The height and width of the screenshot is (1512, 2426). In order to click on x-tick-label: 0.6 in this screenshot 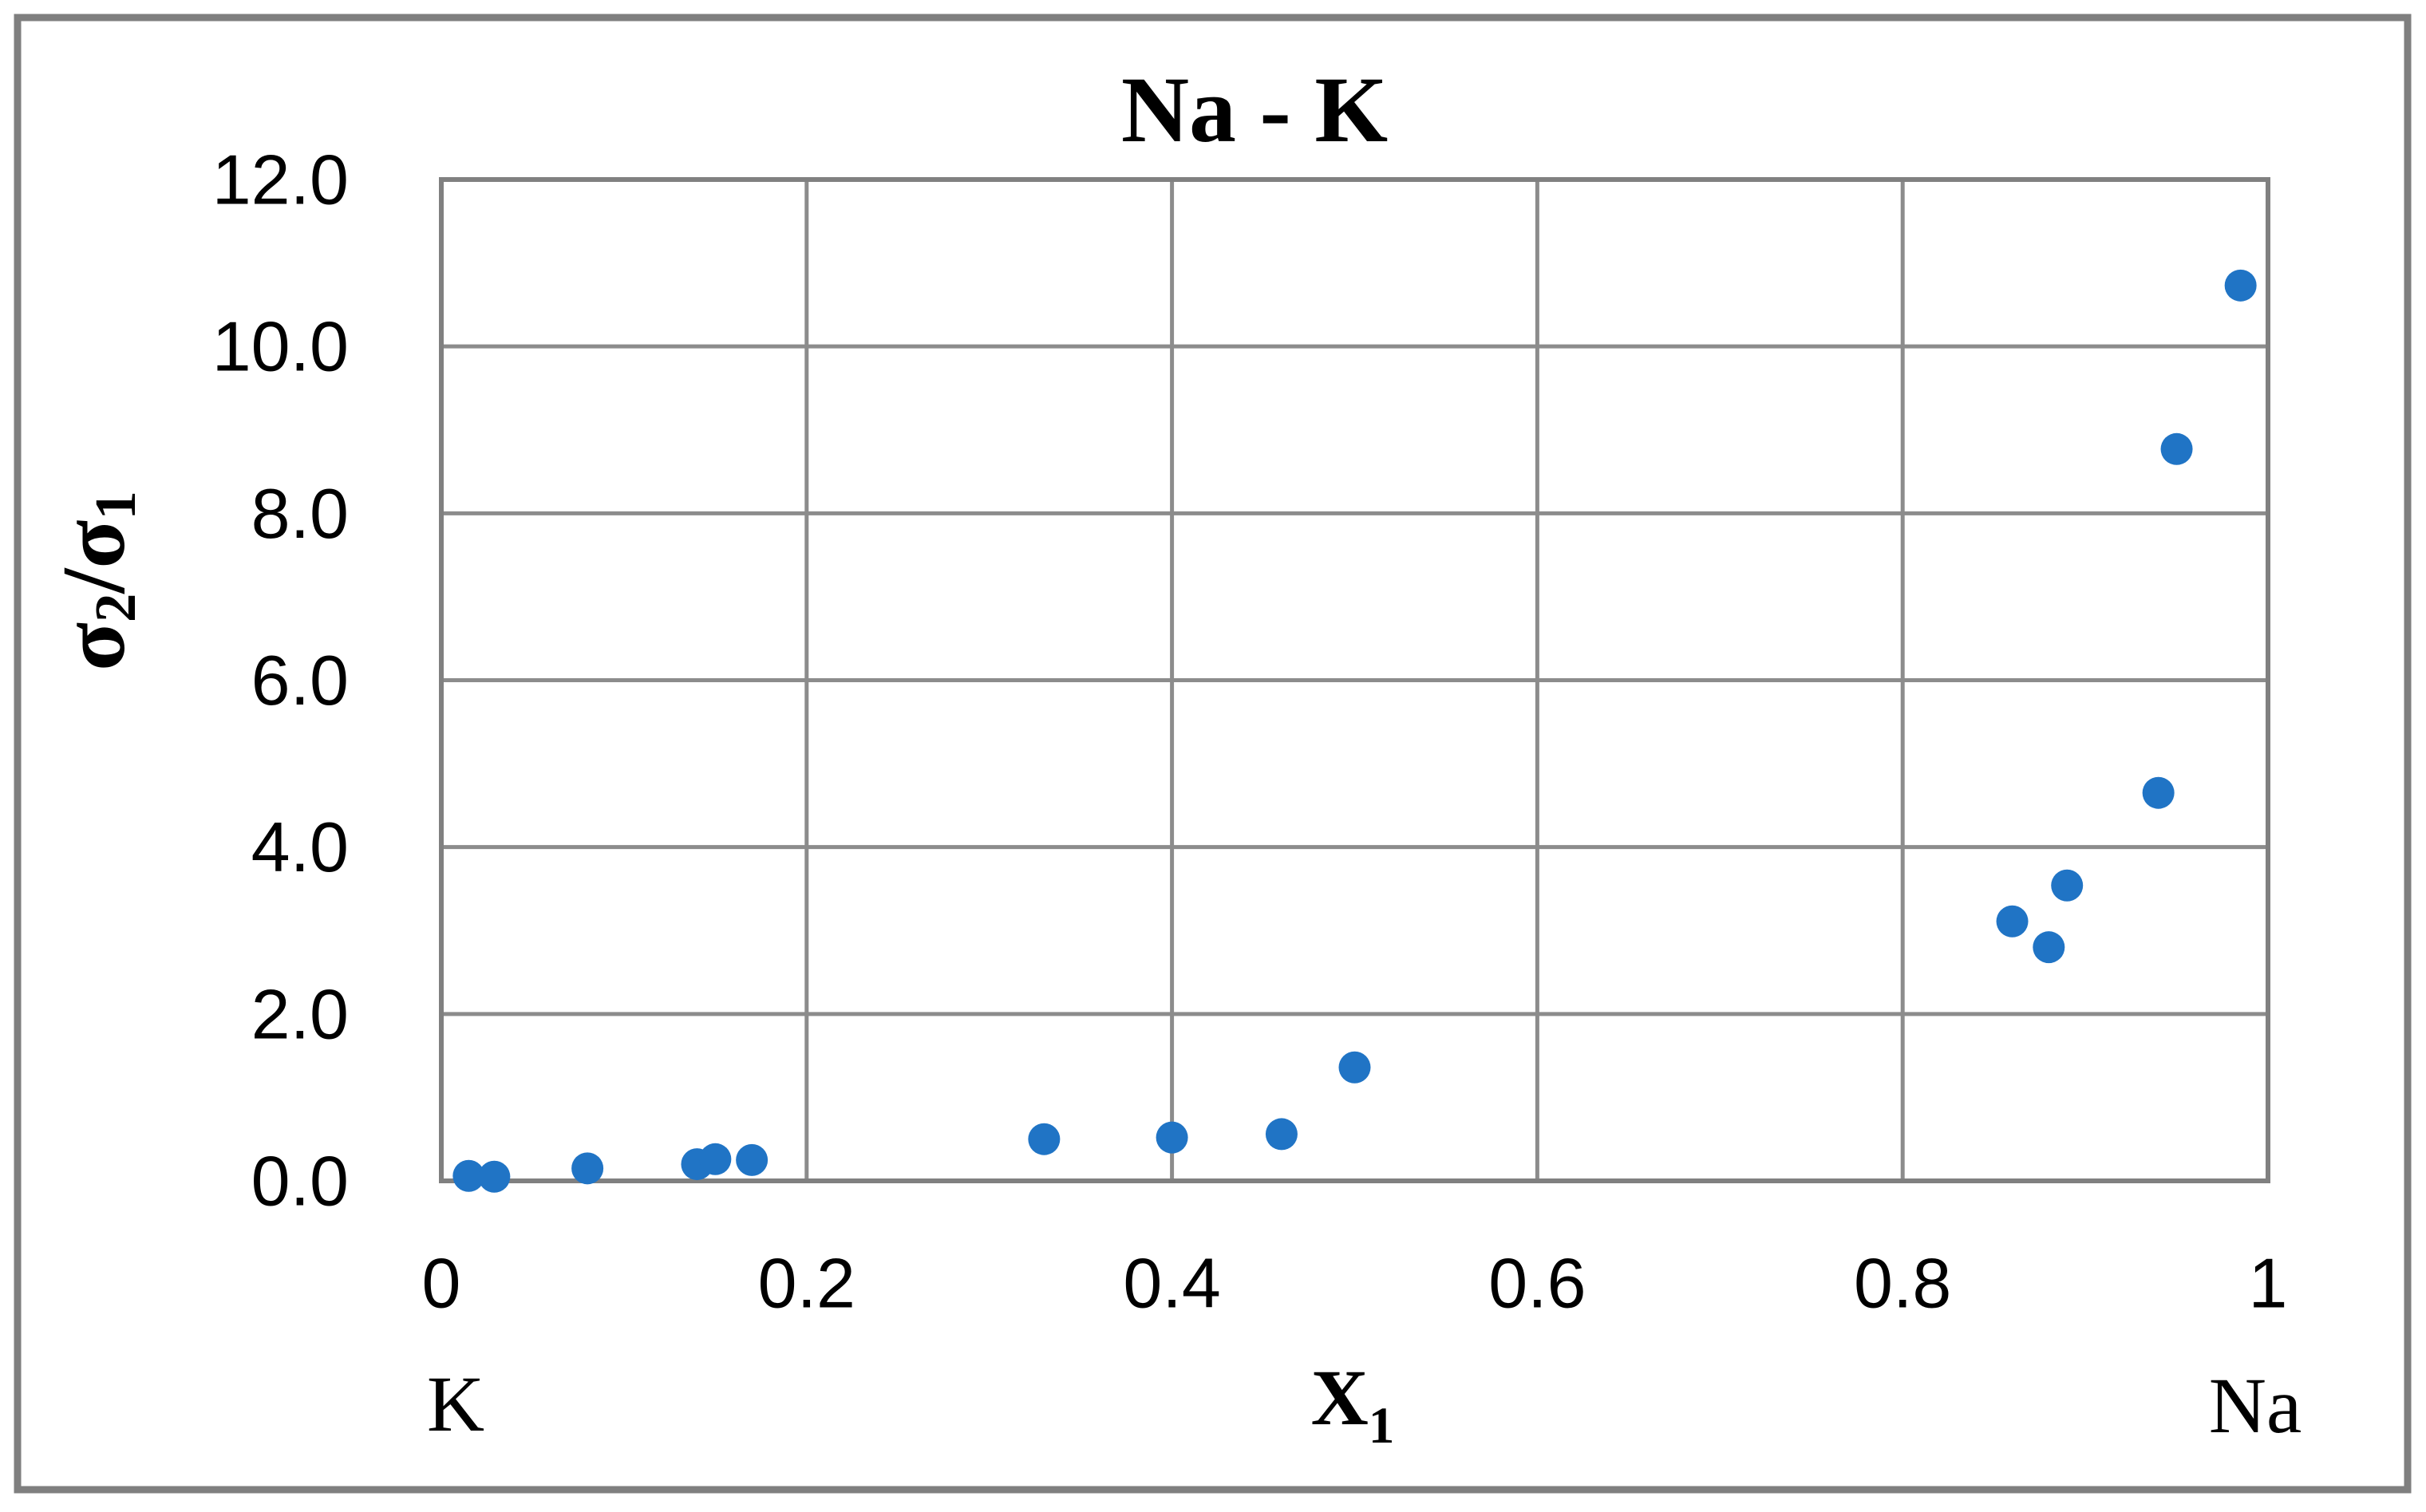, I will do `click(1537, 1283)`.